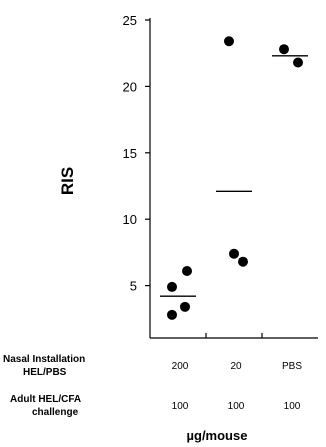 The height and width of the screenshot is (447, 326). What do you see at coordinates (55, 412) in the screenshot?
I see `adult-row-label-line2: challenge` at bounding box center [55, 412].